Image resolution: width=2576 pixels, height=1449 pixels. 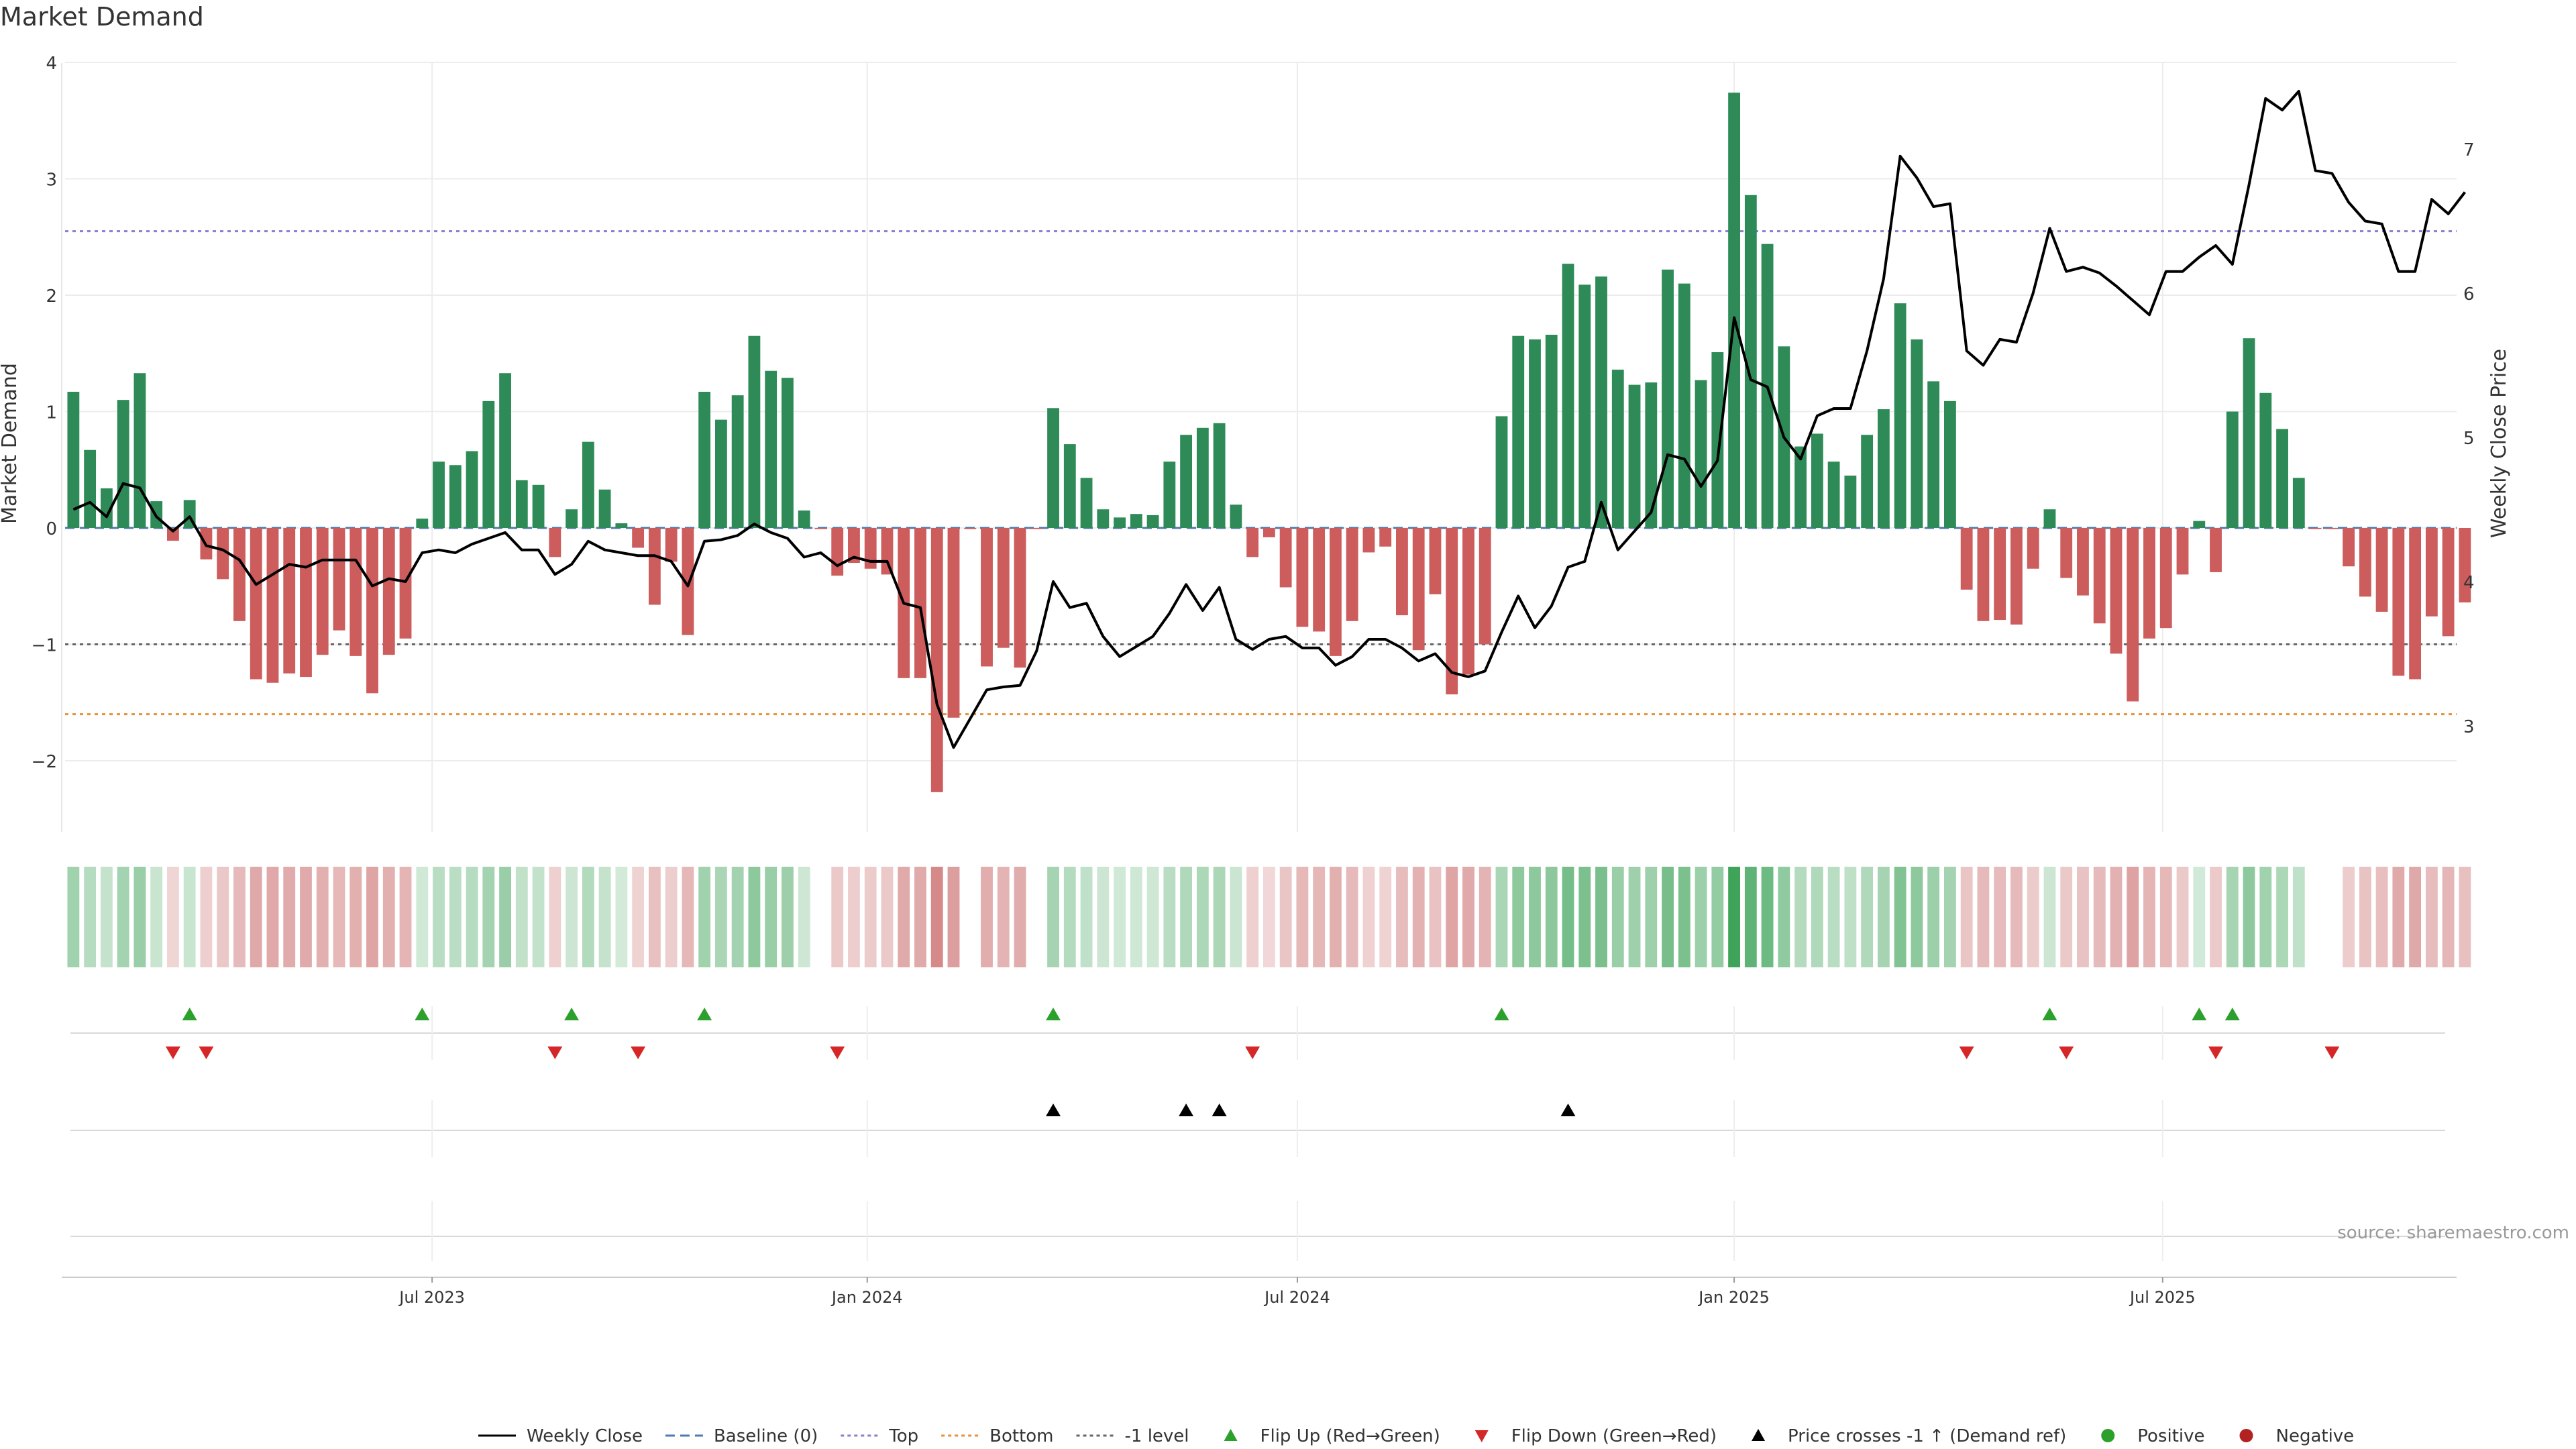 What do you see at coordinates (1568, 1110) in the screenshot?
I see `price-cross-marker` at bounding box center [1568, 1110].